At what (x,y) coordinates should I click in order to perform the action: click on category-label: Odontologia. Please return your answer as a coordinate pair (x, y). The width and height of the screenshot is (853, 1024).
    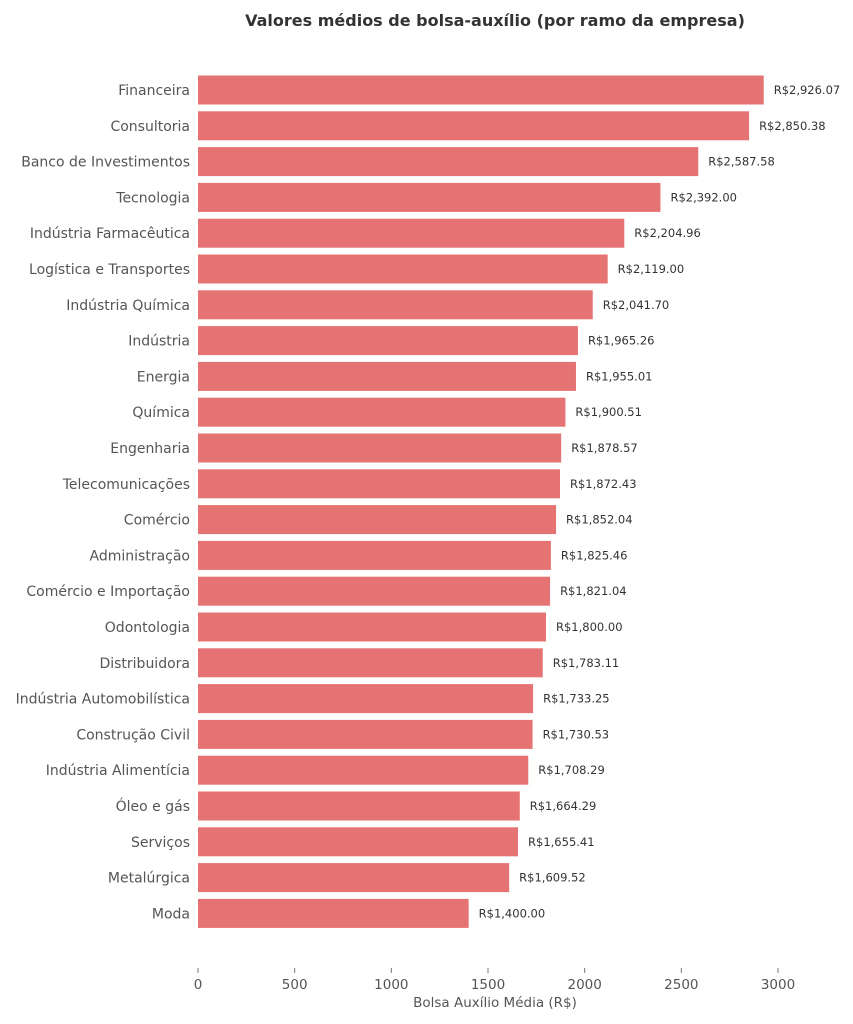
    Looking at the image, I should click on (147, 628).